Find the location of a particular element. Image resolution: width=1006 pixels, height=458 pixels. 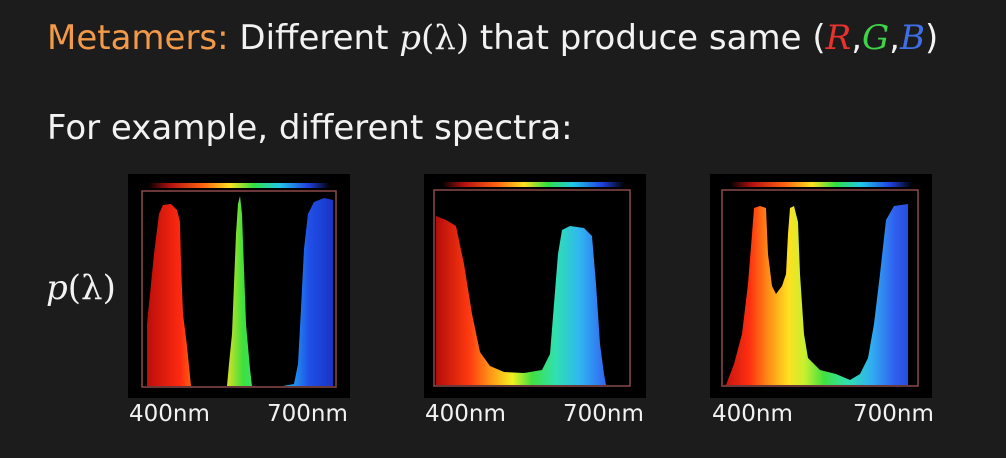

title-text-before: Different is located at coordinates (314, 38).